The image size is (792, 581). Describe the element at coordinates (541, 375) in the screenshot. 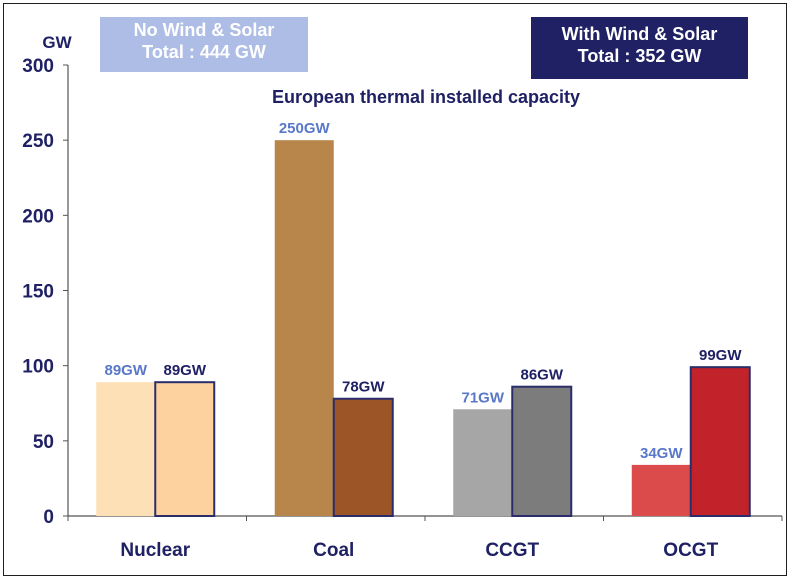

I see `data-label: 86GW` at that location.